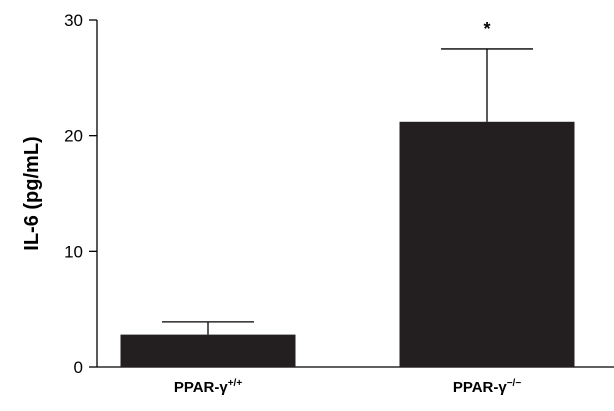 This screenshot has height=411, width=614. I want to click on y-tick-label: 20, so click(73, 136).